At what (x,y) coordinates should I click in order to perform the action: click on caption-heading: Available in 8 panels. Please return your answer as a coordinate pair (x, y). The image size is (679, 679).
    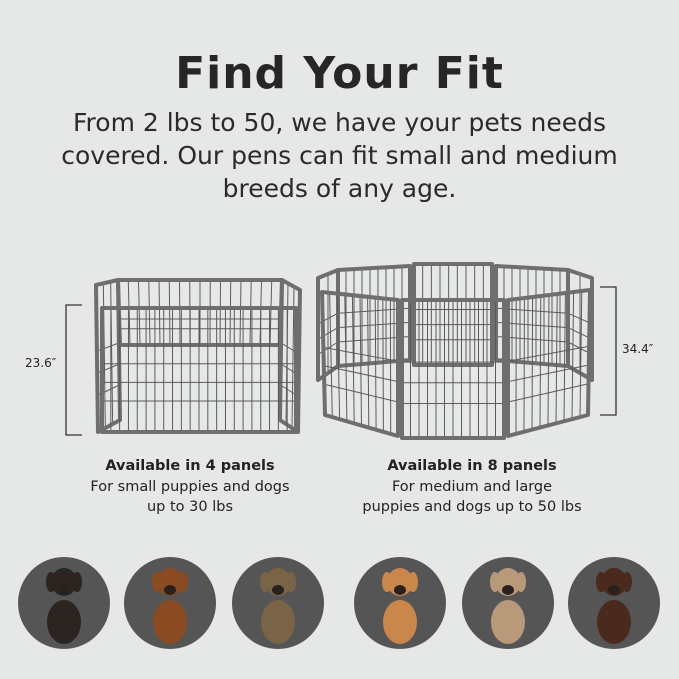
    Looking at the image, I should click on (472, 466).